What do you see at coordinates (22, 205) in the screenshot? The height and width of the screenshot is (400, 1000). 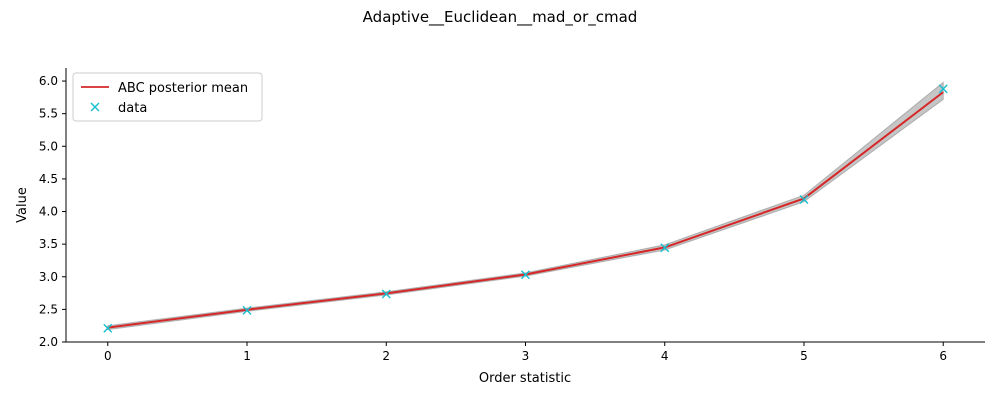 I see `y-axis-label: Value` at bounding box center [22, 205].